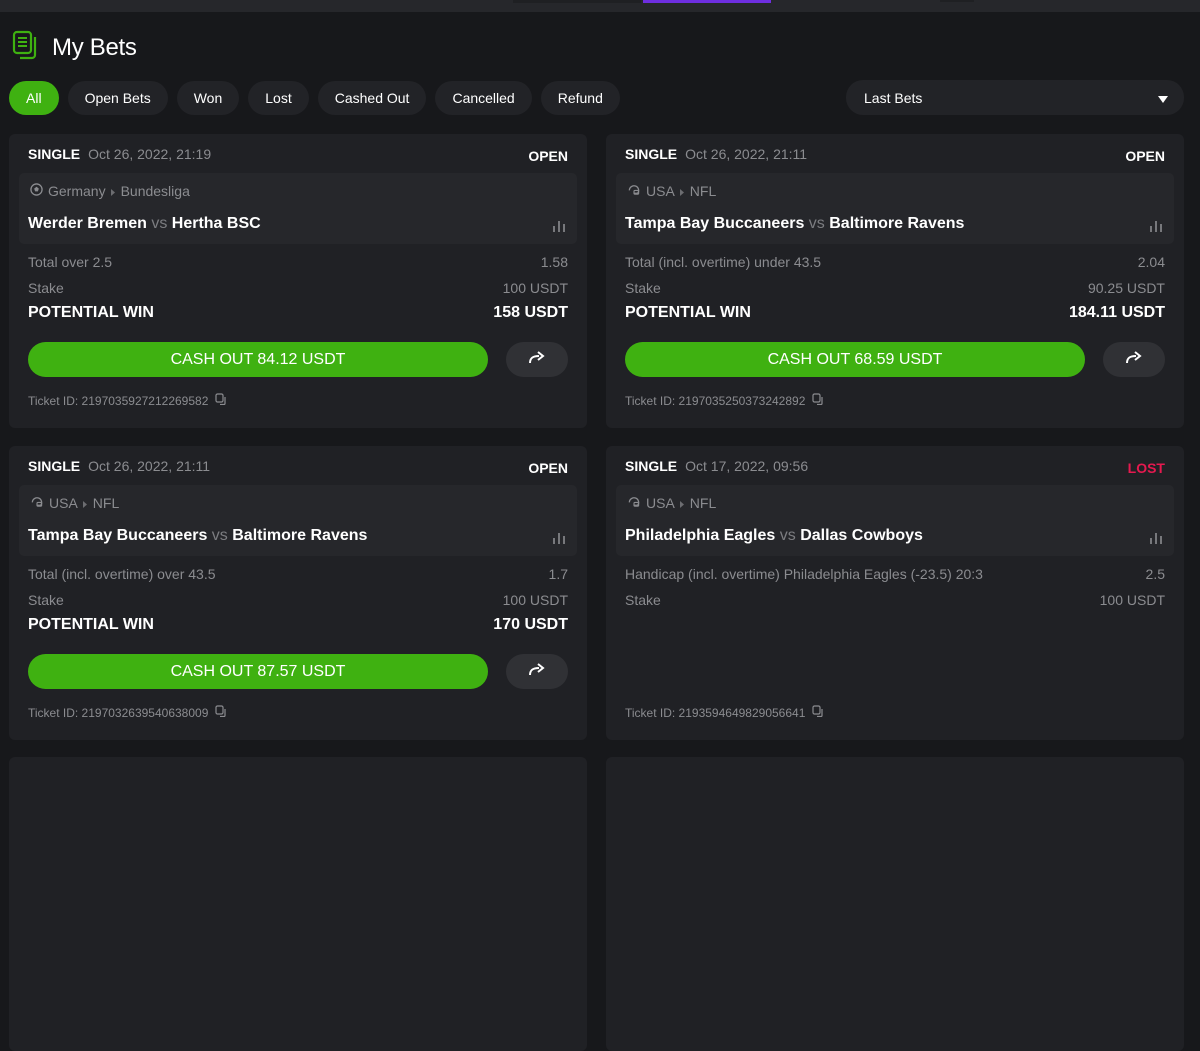 This screenshot has height=1051, width=1200. Describe the element at coordinates (558, 574) in the screenshot. I see `row-value: 1.7` at that location.